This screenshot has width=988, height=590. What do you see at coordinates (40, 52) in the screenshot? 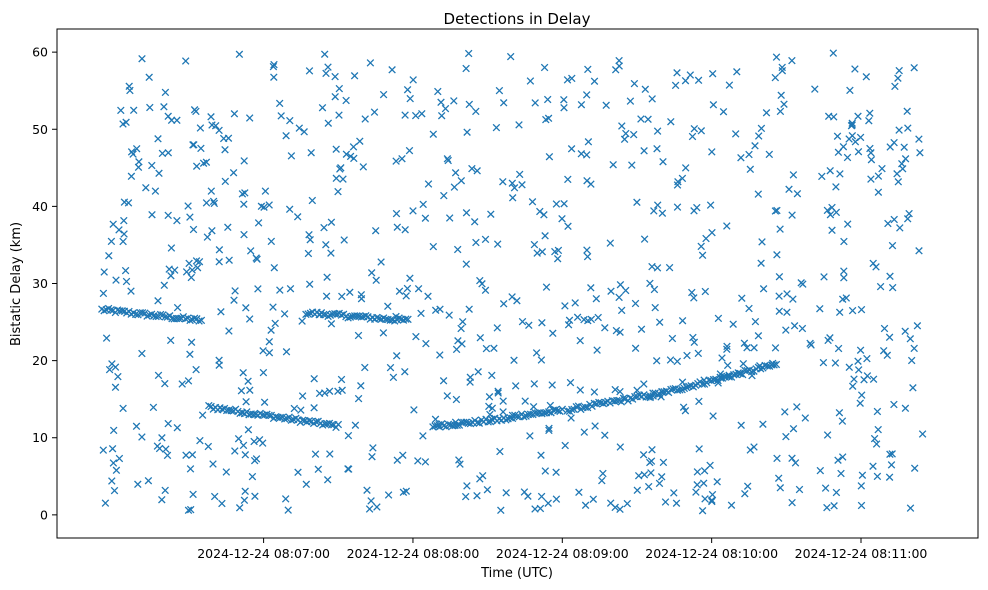
I see `y-tick-label: 60` at bounding box center [40, 52].